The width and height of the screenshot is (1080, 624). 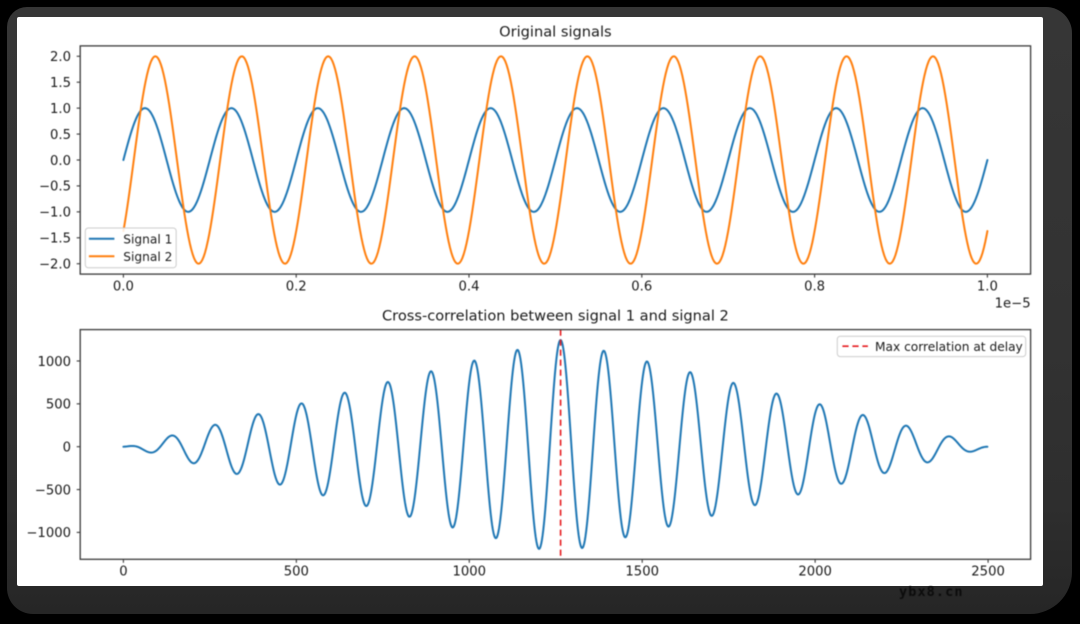 I want to click on legend-label: Signal 1, so click(x=147, y=239).